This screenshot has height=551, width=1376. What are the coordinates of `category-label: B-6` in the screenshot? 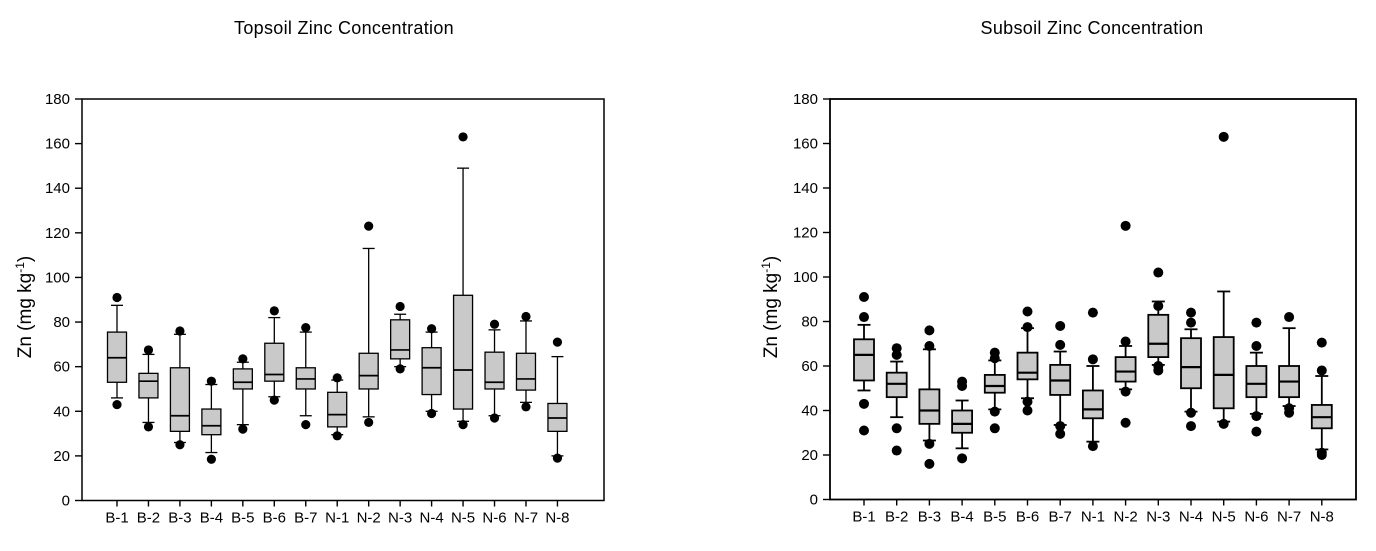 It's located at (274, 518).